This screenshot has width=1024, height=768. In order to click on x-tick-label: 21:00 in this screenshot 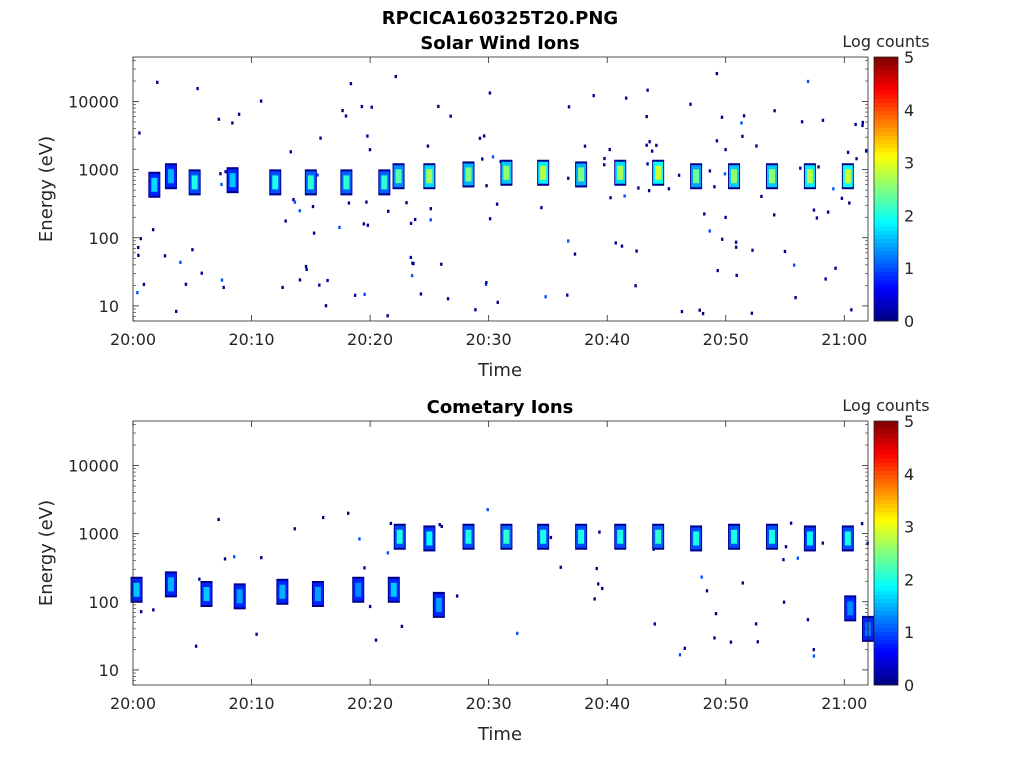, I will do `click(844, 703)`.